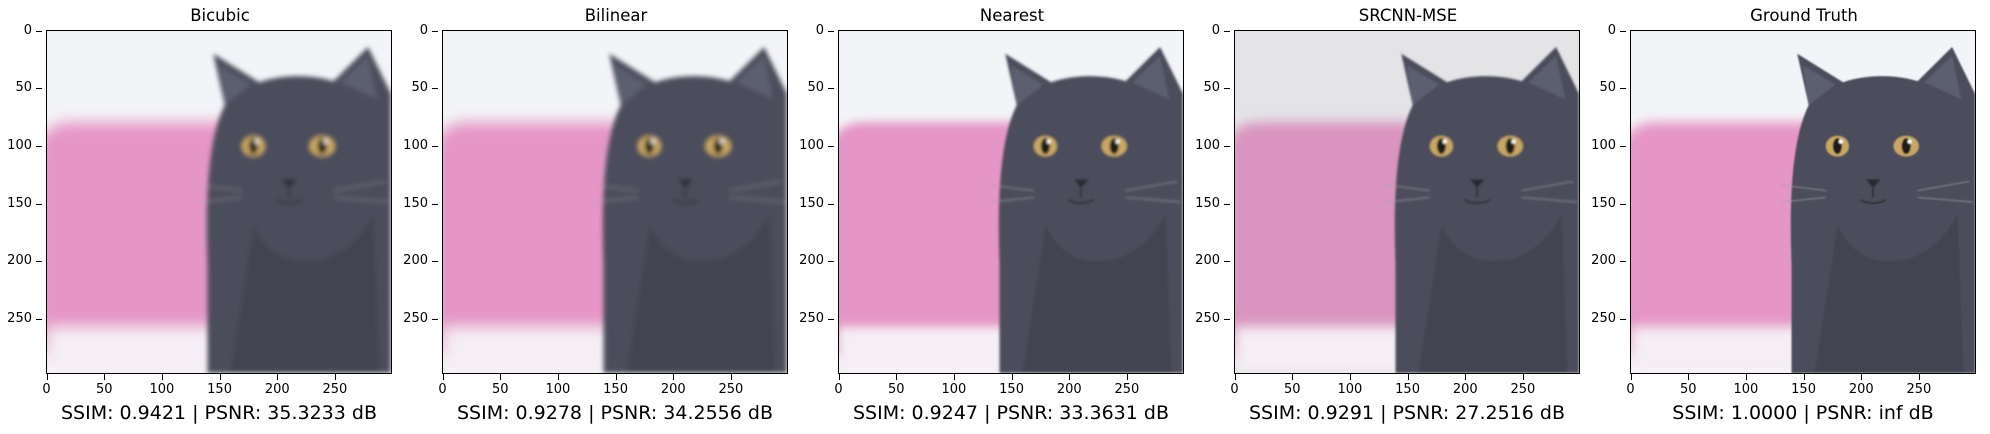 The height and width of the screenshot is (434, 1990). Describe the element at coordinates (1803, 413) in the screenshot. I see `metrics-caption: SSIM: 1.0000 | PSNR: inf dB` at that location.